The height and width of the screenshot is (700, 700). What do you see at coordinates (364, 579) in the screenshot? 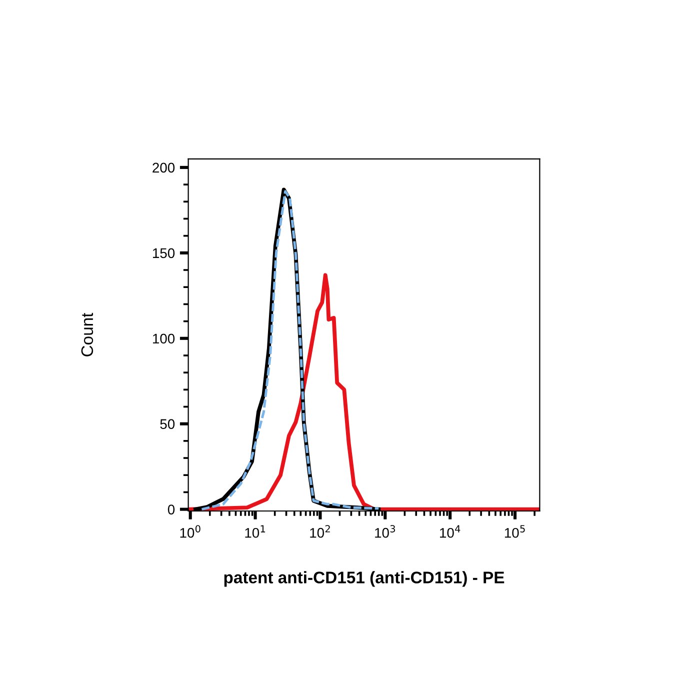
I see `x-axis-title: patent anti-CD151 (anti-CD151) - PE` at bounding box center [364, 579].